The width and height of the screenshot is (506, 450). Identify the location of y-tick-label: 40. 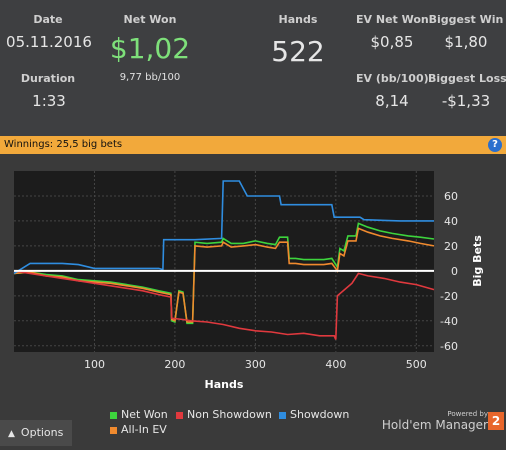
(451, 221).